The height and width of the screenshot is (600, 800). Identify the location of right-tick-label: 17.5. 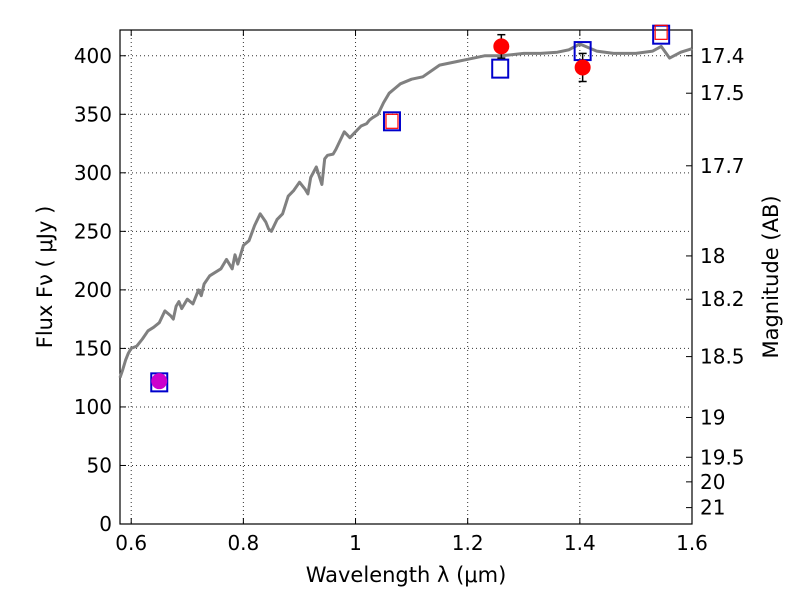
(722, 93).